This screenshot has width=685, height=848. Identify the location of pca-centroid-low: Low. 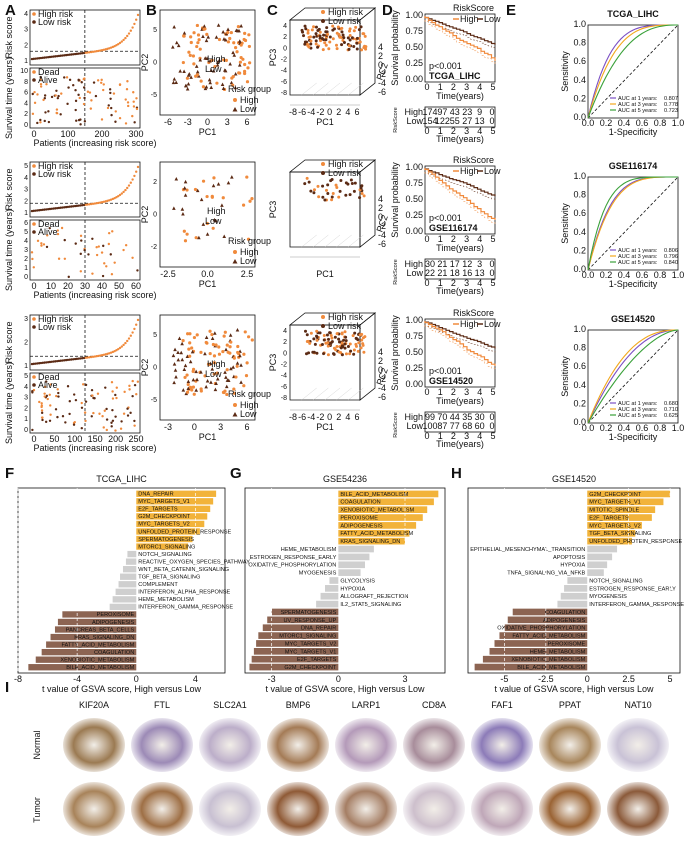
(213, 221).